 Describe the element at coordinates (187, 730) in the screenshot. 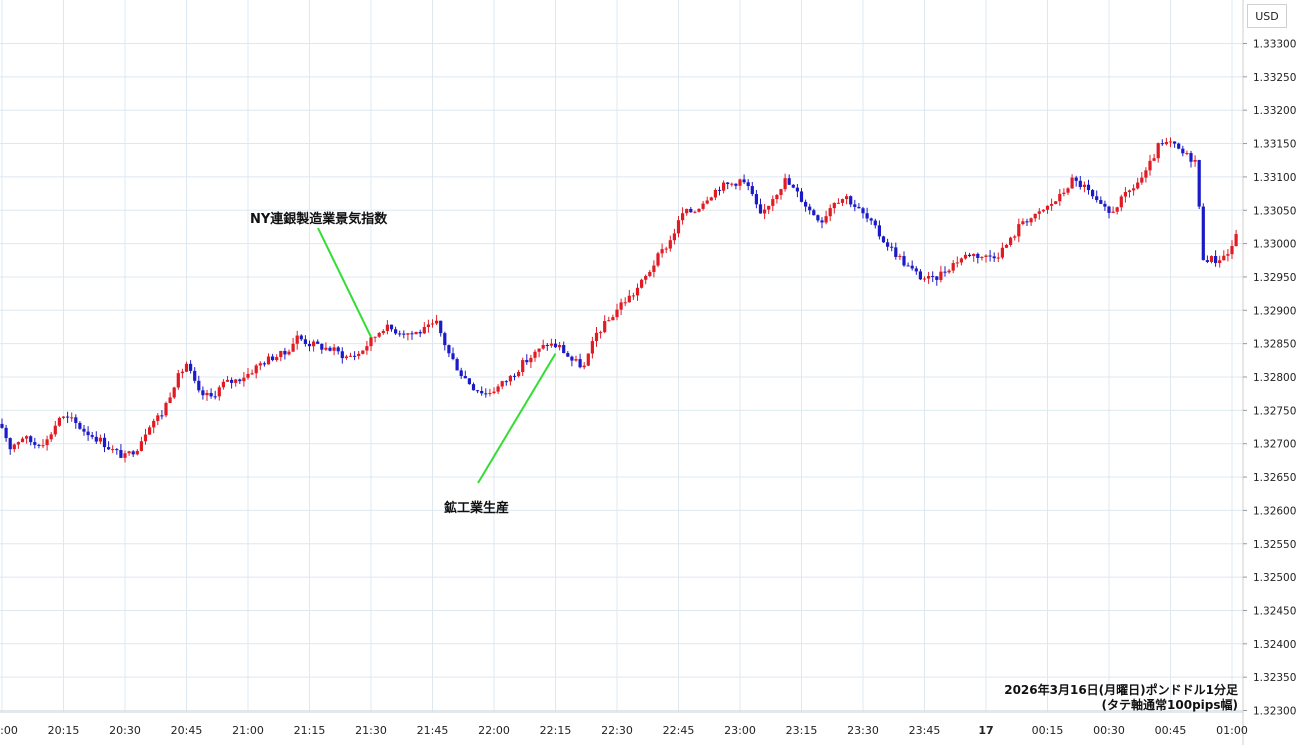

I see `x-tick-label: 20:45` at that location.